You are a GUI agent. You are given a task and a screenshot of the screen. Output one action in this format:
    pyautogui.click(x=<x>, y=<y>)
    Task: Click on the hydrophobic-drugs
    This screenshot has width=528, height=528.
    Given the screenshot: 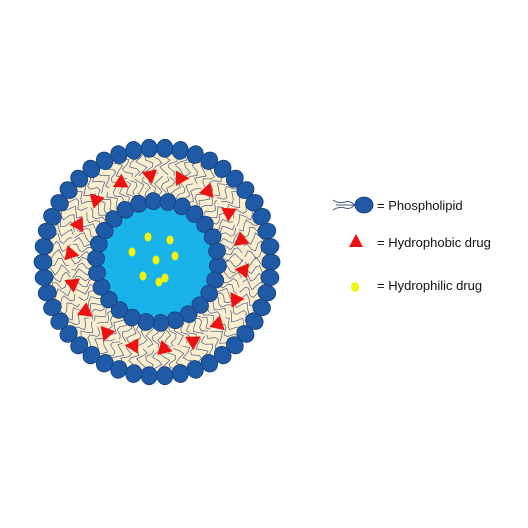 What is the action you would take?
    pyautogui.click(x=157, y=262)
    